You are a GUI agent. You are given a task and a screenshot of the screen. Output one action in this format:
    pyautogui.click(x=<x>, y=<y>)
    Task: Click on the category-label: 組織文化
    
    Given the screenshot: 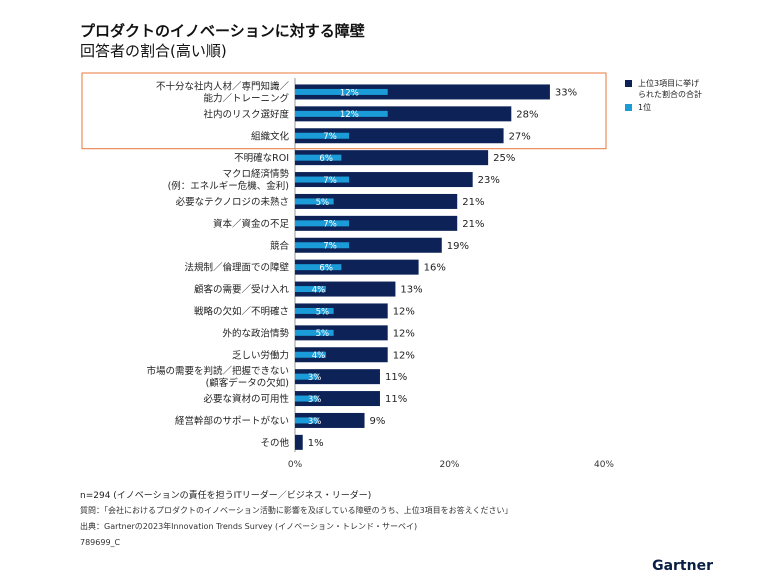 What is the action you would take?
    pyautogui.click(x=270, y=136)
    